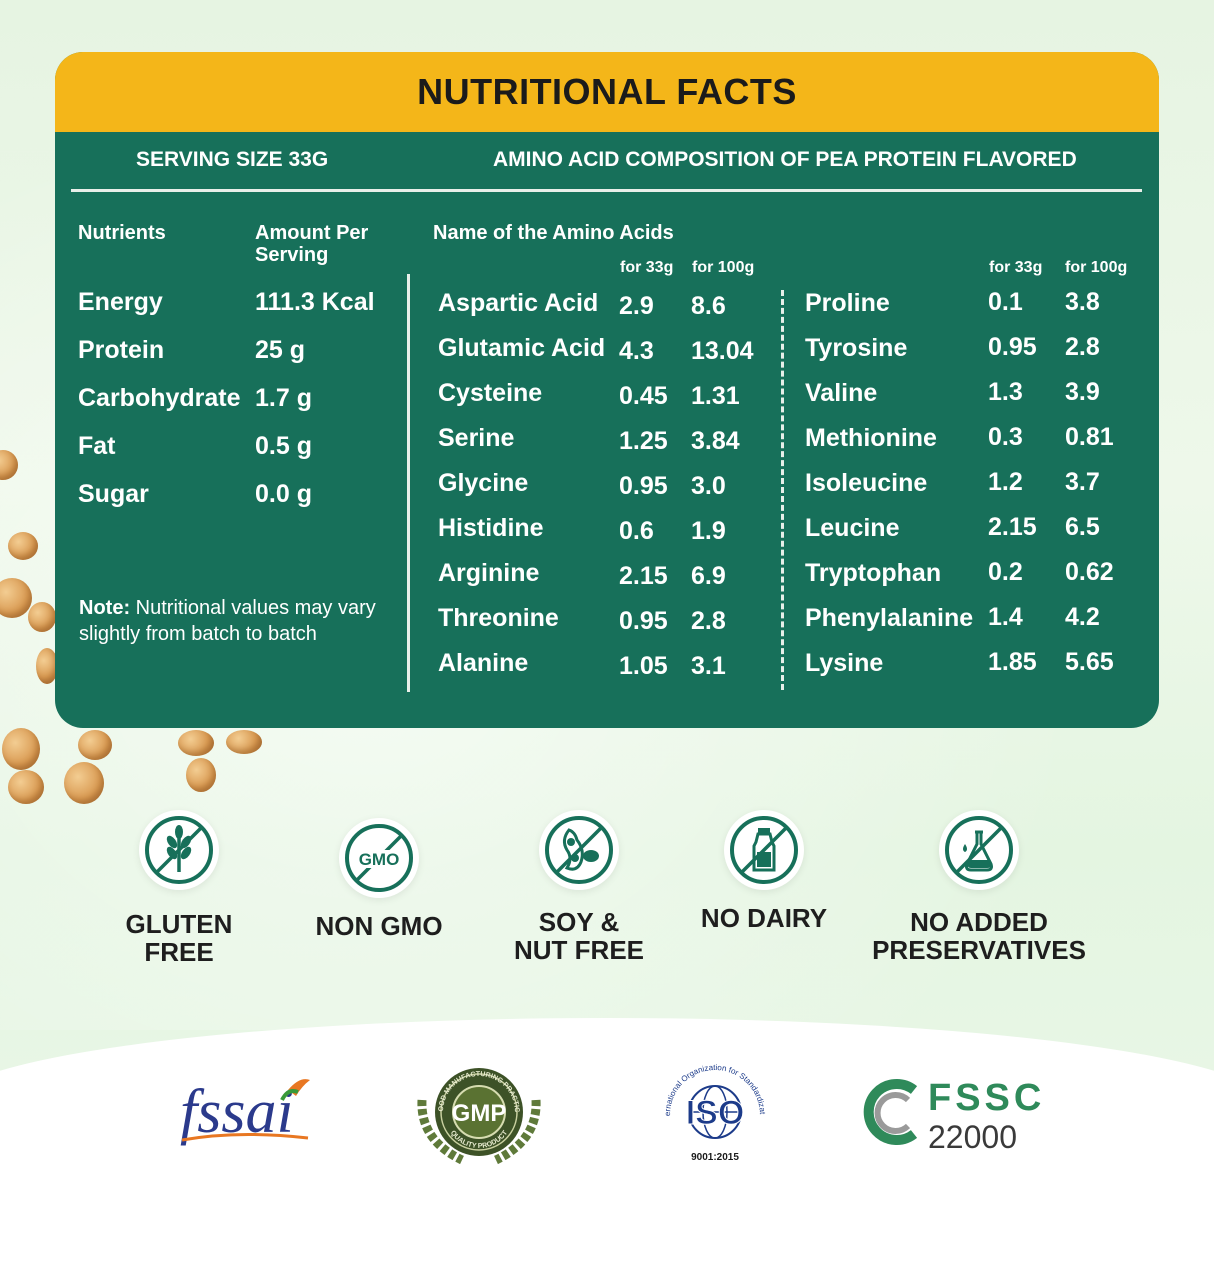 This screenshot has width=1214, height=1278. What do you see at coordinates (121, 350) in the screenshot?
I see `nutrient-name: Protein` at bounding box center [121, 350].